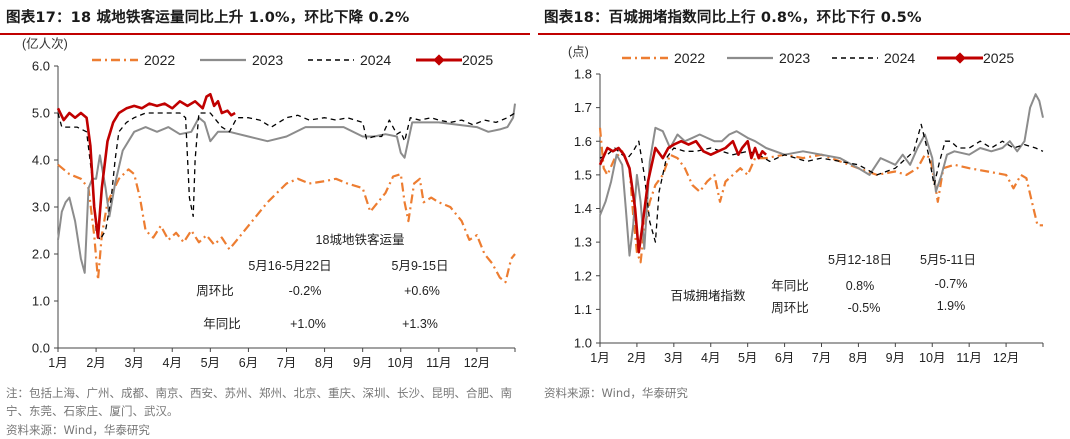 The height and width of the screenshot is (439, 1070). What do you see at coordinates (708, 295) in the screenshot?
I see `table-title: 百城拥堵指数` at bounding box center [708, 295].